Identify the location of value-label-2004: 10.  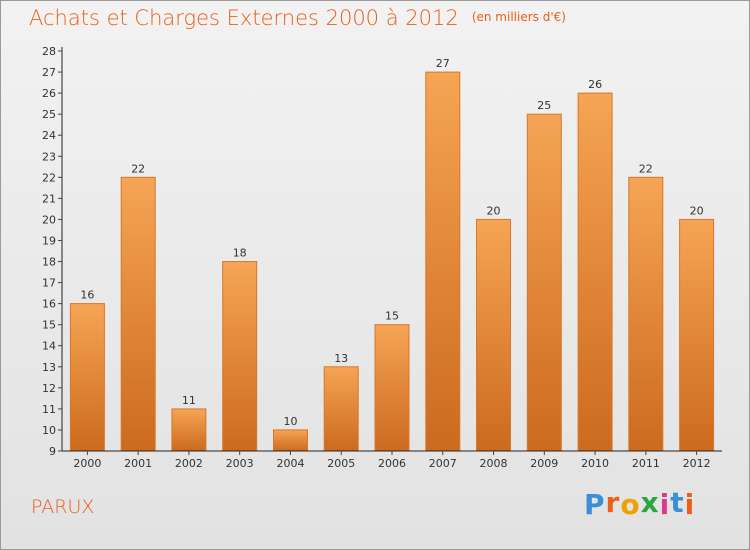
(291, 421).